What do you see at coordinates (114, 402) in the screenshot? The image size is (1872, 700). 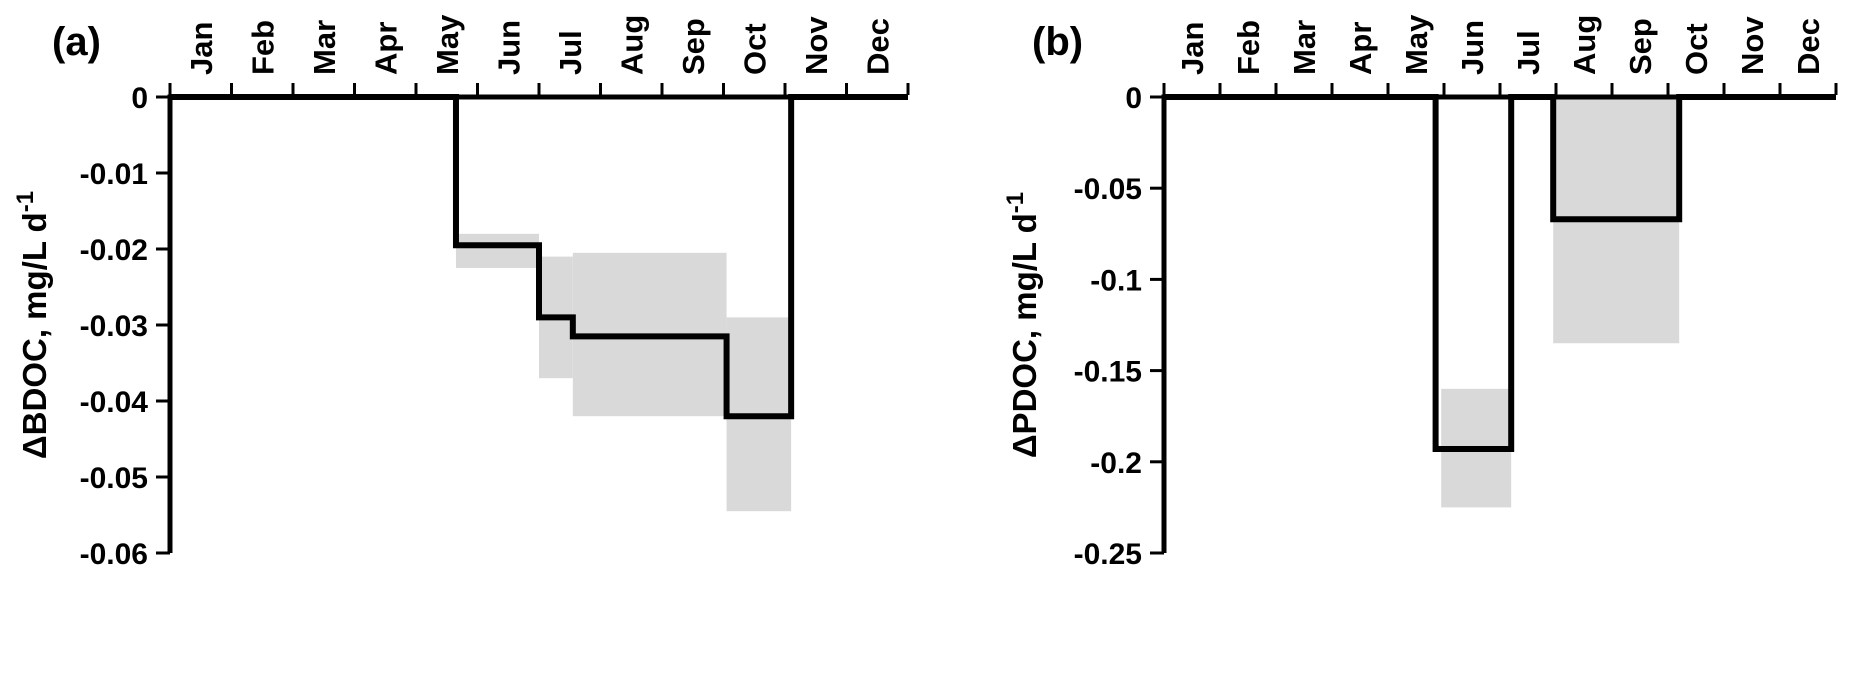 I see `y-tick-label: -0.04` at bounding box center [114, 402].